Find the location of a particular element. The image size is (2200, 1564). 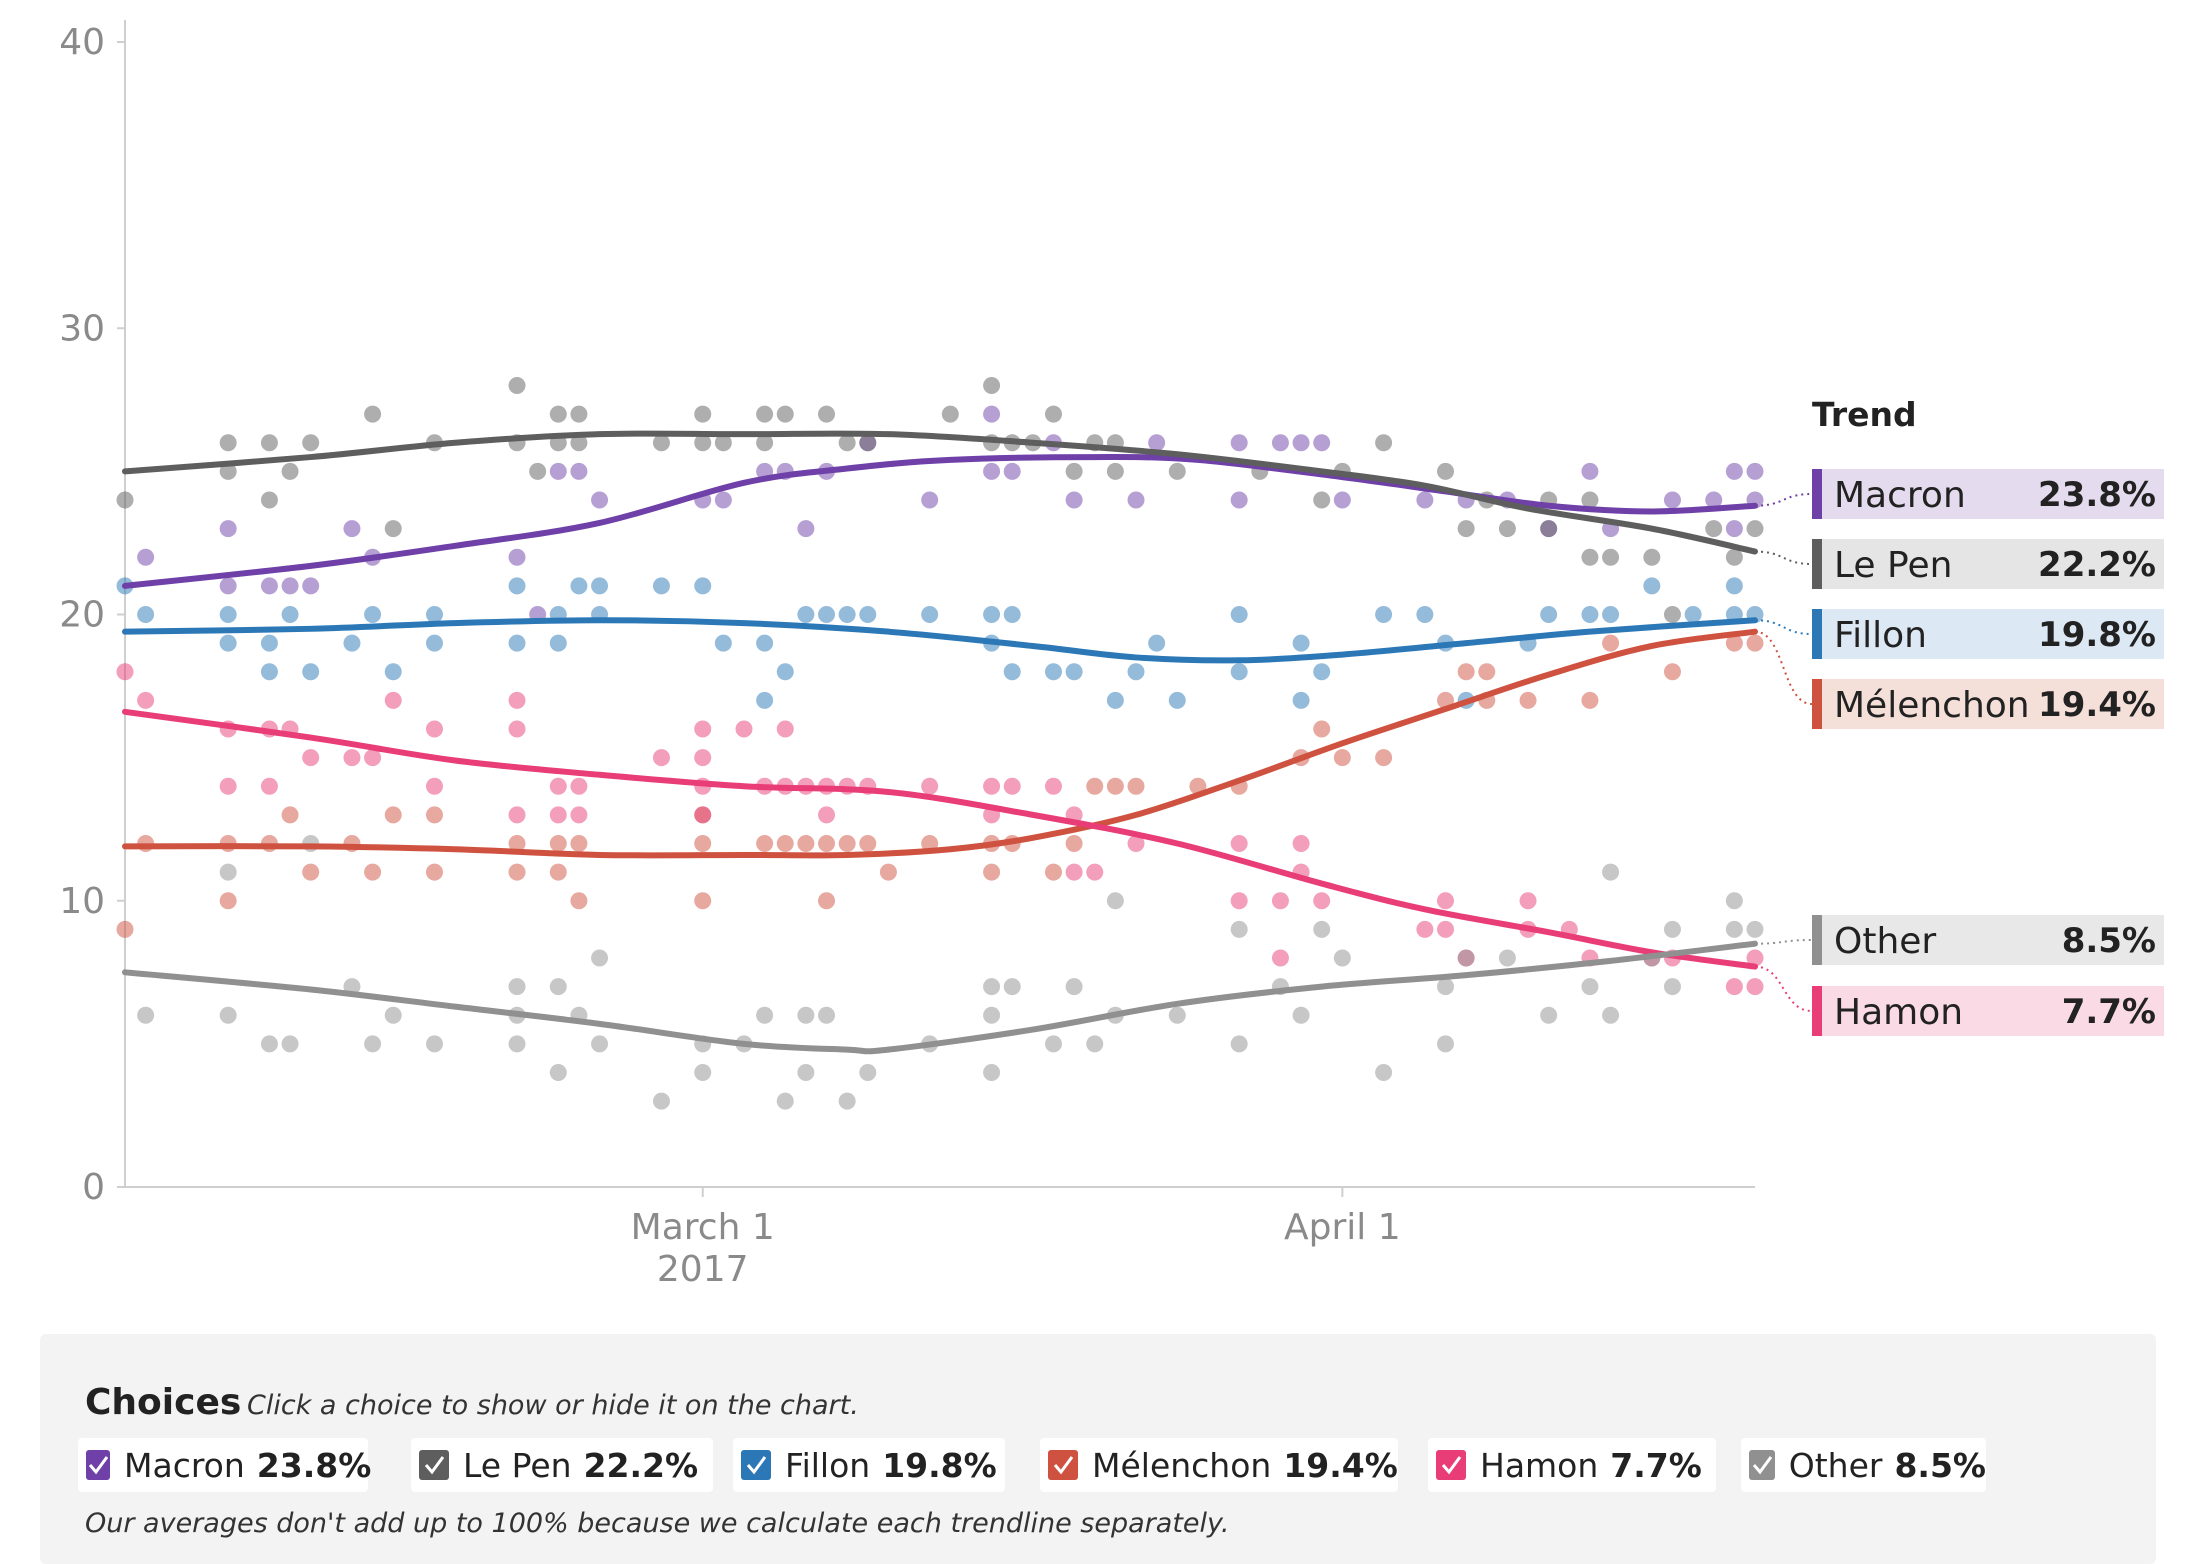

choice-macron: Macron 23.8% is located at coordinates (224, 1465).